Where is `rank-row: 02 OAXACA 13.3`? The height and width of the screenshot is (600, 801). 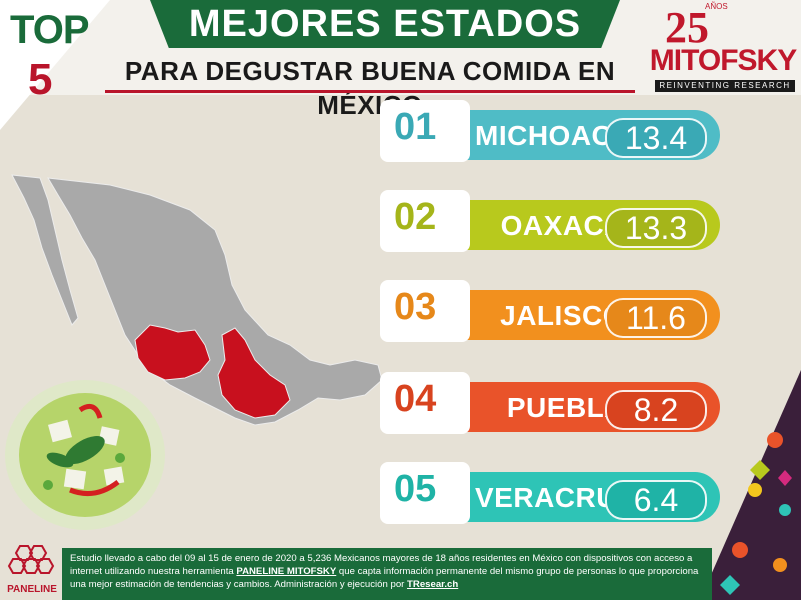 rank-row: 02 OAXACA 13.3 is located at coordinates (550, 221).